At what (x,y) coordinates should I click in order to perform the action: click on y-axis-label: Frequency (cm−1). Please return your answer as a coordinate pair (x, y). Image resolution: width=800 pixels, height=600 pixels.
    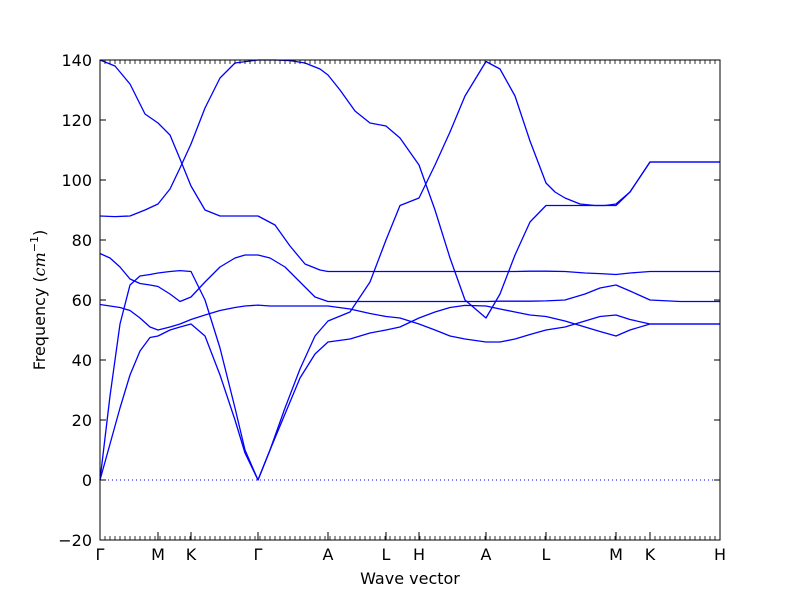
    Looking at the image, I should click on (38, 300).